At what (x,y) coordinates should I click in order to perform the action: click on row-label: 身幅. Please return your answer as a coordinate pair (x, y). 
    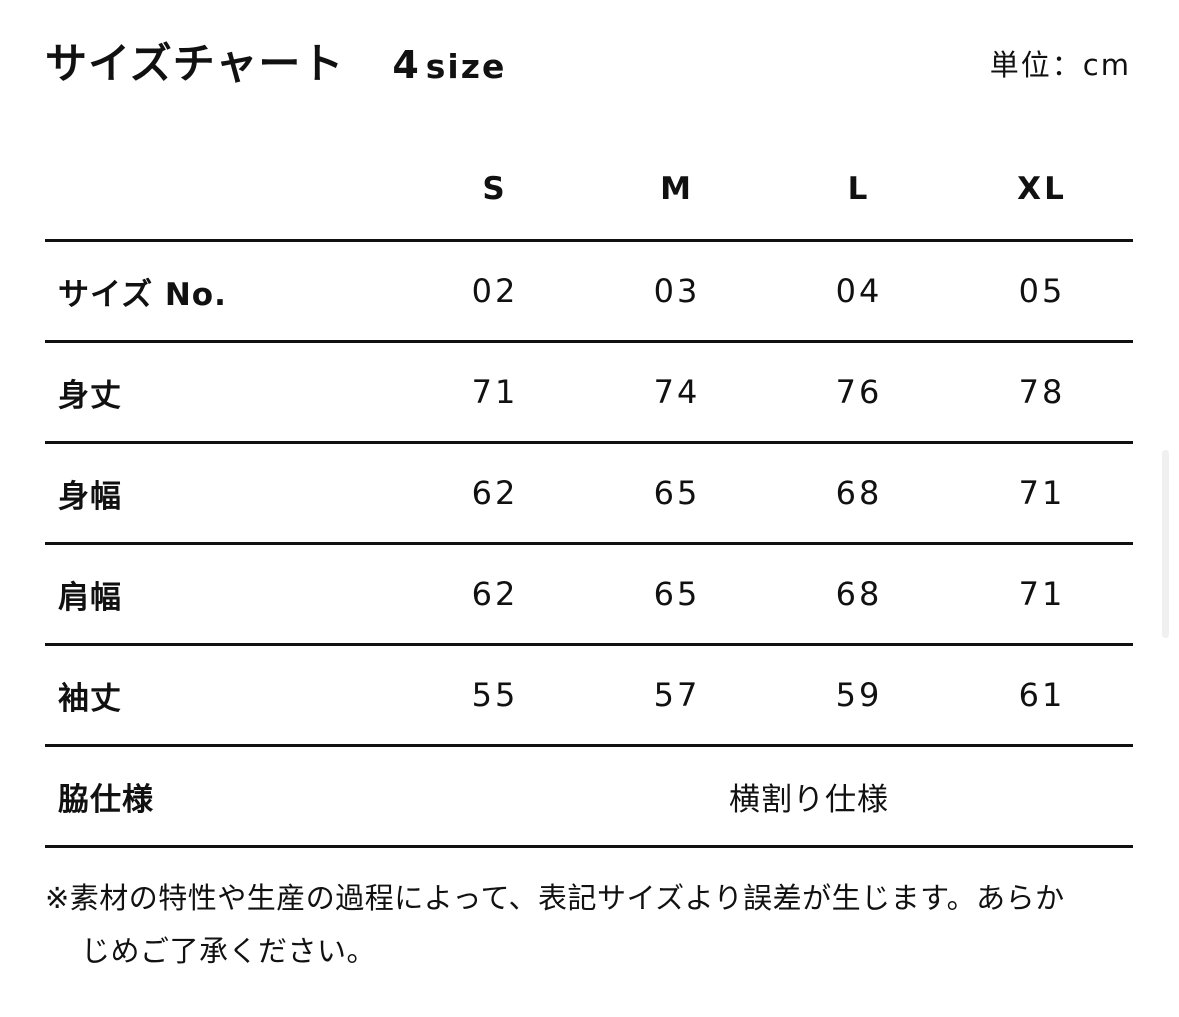
    Looking at the image, I should click on (90, 496).